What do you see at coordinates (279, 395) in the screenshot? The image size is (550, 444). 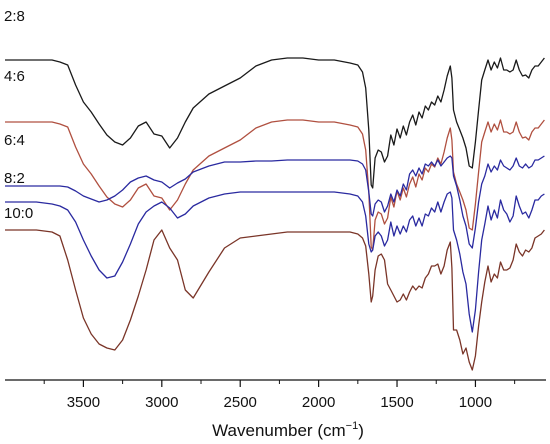 I see `x-axis-ticks: 3500 3000 2500 2000 1500 1000` at bounding box center [279, 395].